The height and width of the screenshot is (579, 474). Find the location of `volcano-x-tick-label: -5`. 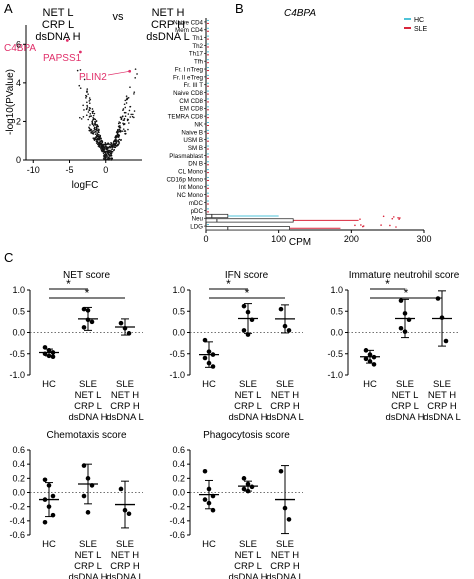

volcano-x-tick-label: -5 is located at coordinates (69, 170).